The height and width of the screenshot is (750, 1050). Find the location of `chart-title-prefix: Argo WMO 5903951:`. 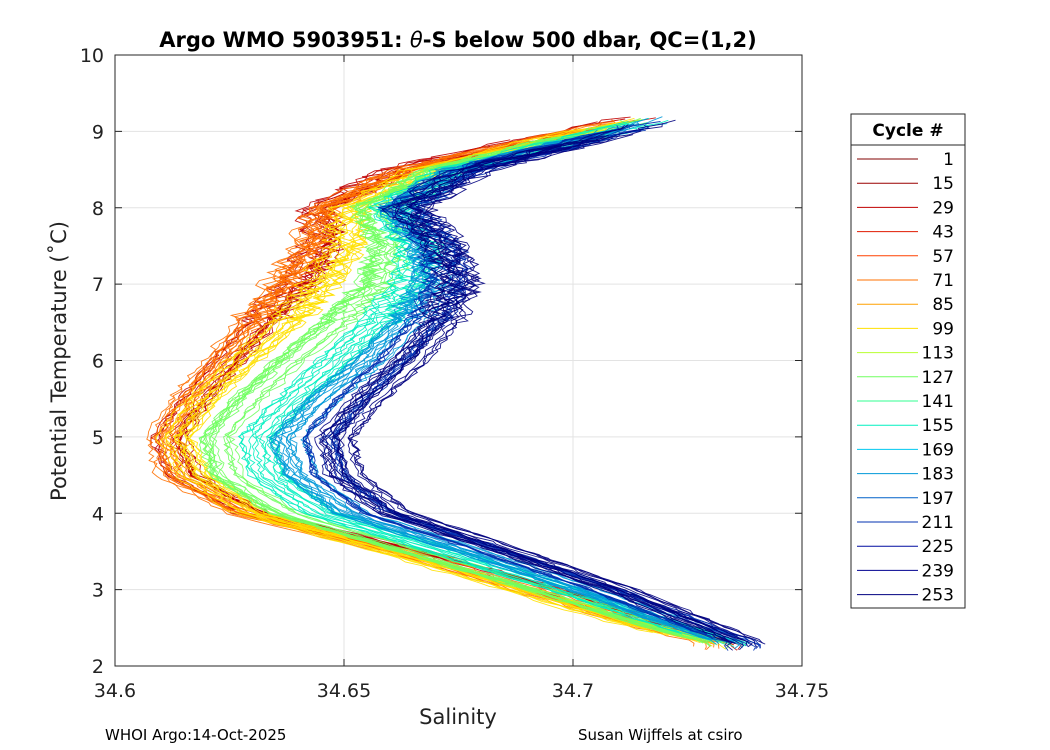

chart-title-prefix: Argo WMO 5903951: is located at coordinates (284, 40).